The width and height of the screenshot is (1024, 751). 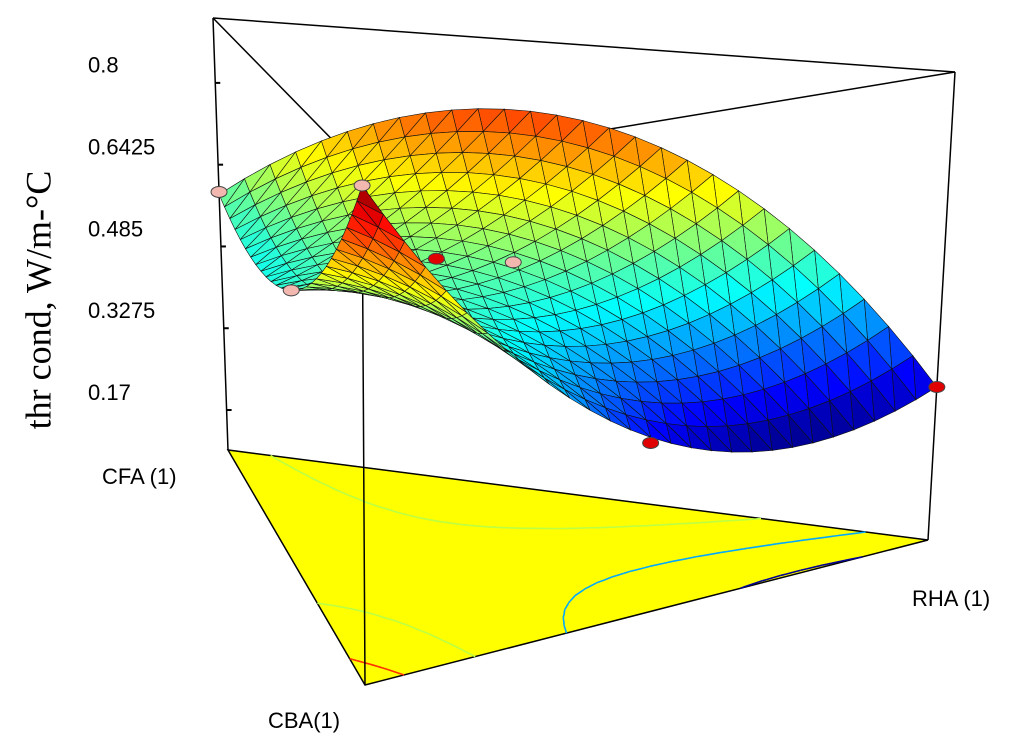 What do you see at coordinates (109, 392) in the screenshot?
I see `y-tick-label: 0.17` at bounding box center [109, 392].